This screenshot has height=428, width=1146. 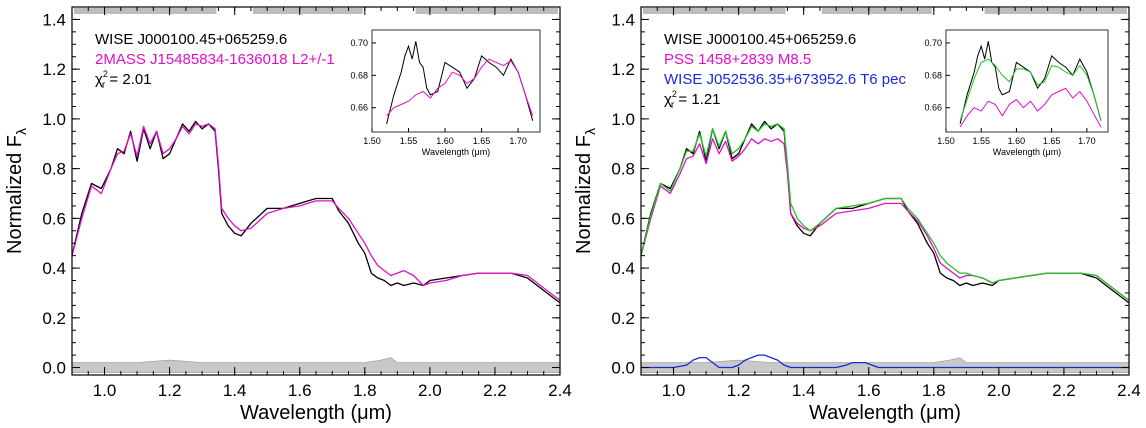 What do you see at coordinates (1129, 390) in the screenshot?
I see `x-tick-label: 2.4` at bounding box center [1129, 390].